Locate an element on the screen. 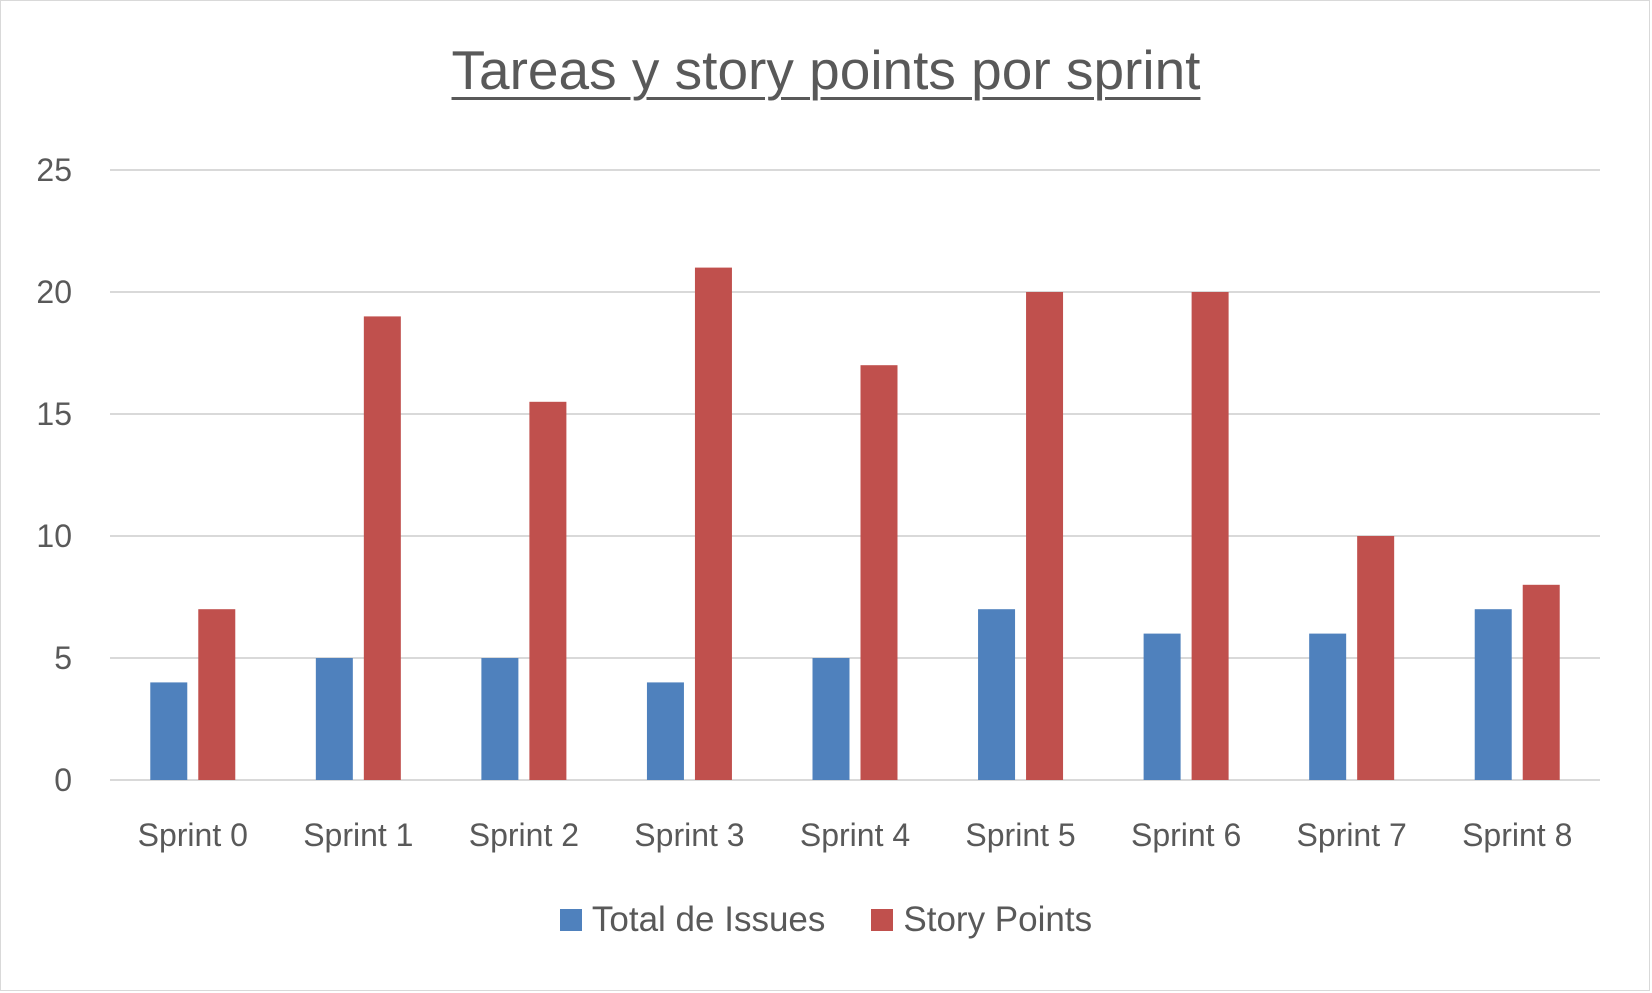 This screenshot has height=993, width=1652. chart-title: Tareas y story points por sprint is located at coordinates (826, 70).